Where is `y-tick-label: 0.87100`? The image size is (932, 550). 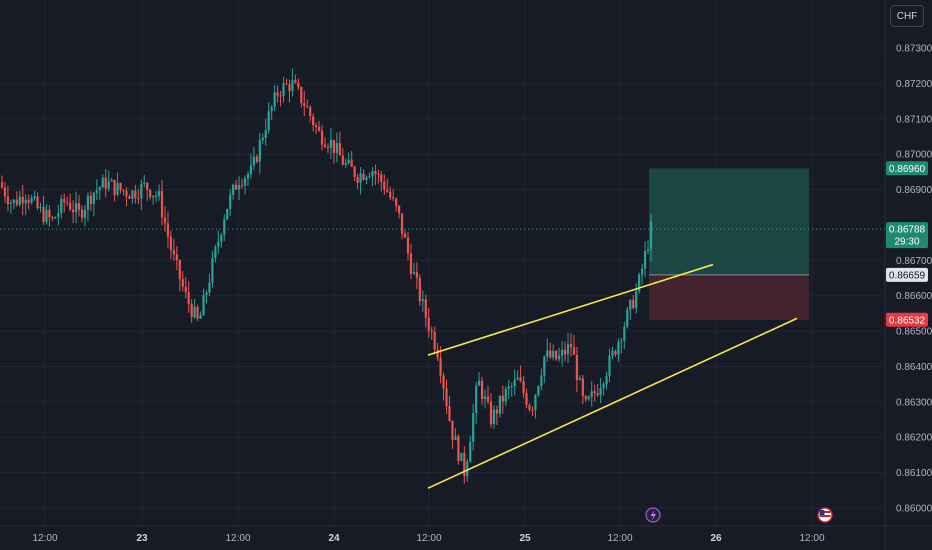 y-tick-label: 0.87100 is located at coordinates (914, 119).